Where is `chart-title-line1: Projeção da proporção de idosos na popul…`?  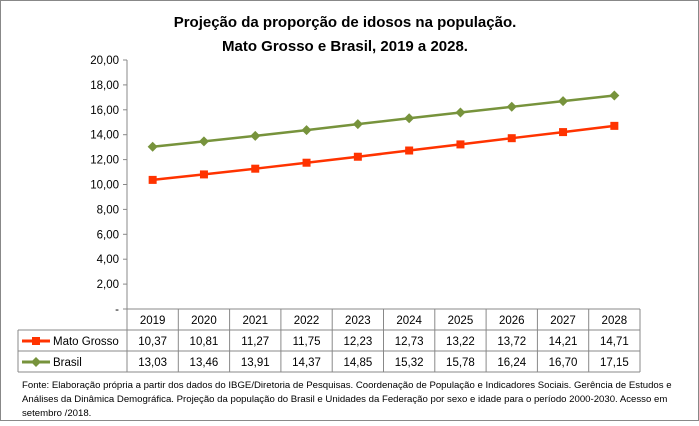
chart-title-line1: Projeção da proporção de idosos na popul… is located at coordinates (345, 22).